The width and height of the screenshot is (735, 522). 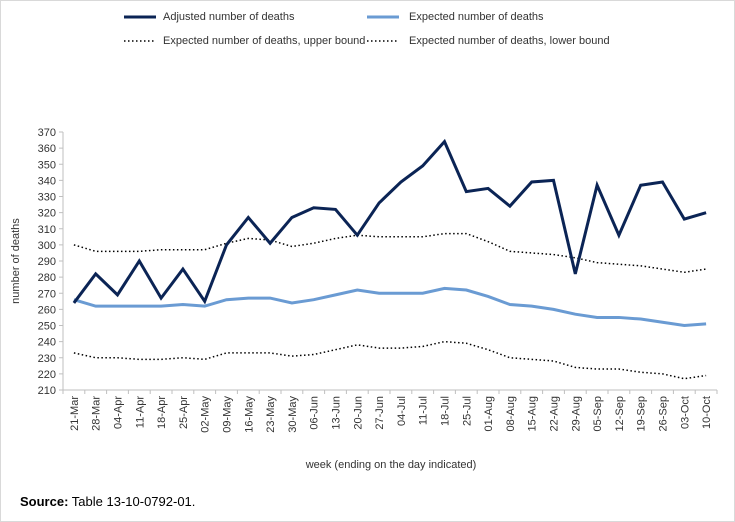 I want to click on y-tick-label: 340, so click(x=47, y=181).